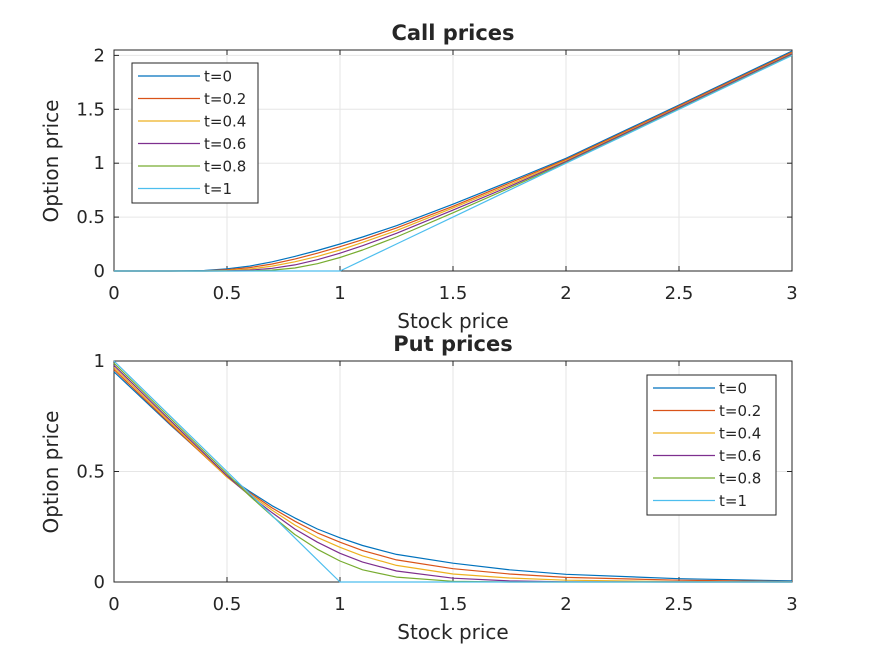  Describe the element at coordinates (99, 55) in the screenshot. I see `y-tick-label: 2` at that location.